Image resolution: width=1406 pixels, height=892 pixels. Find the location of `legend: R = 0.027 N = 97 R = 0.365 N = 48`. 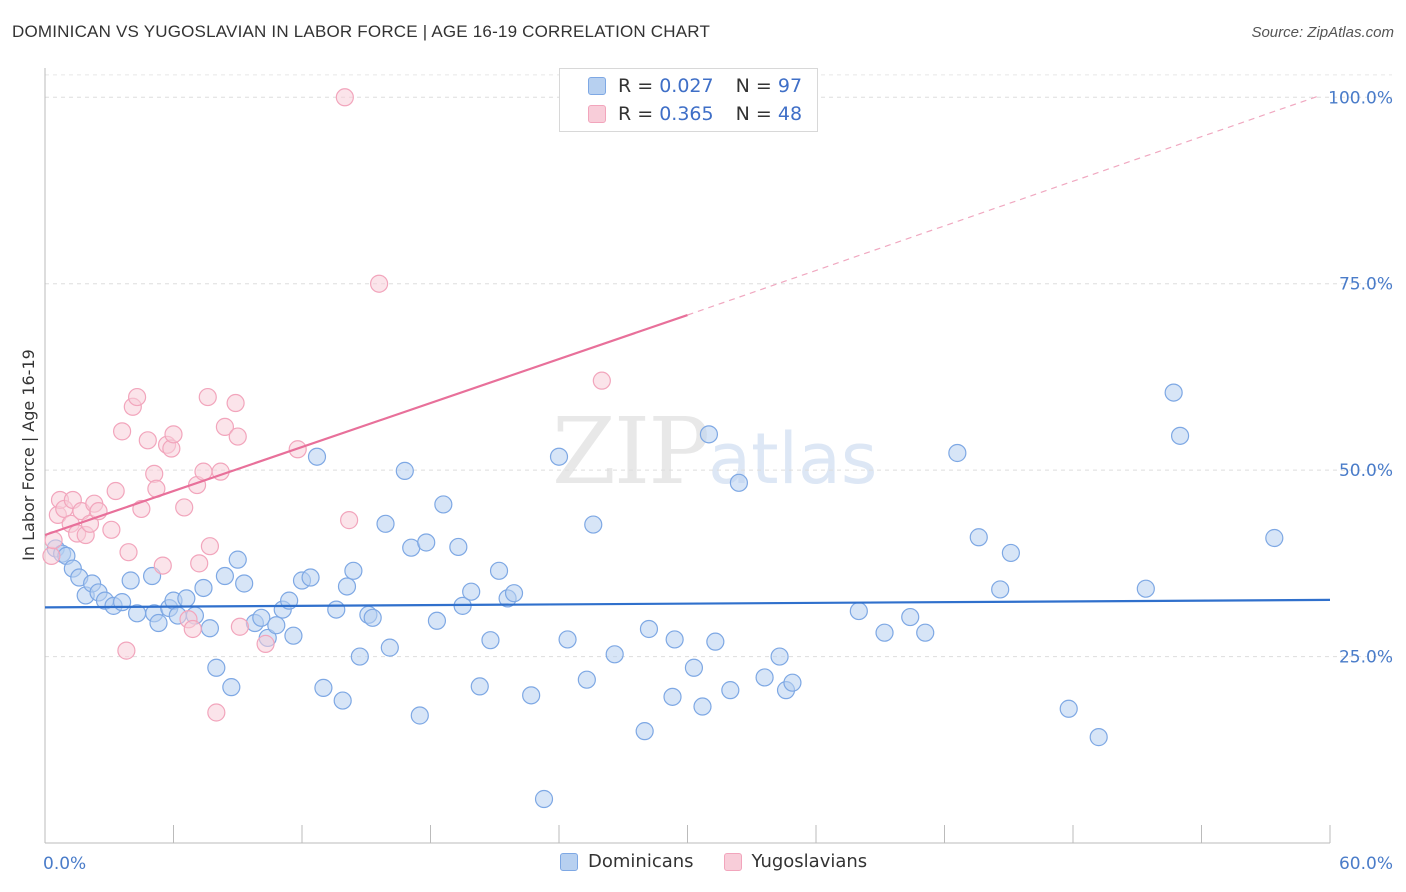

legend: R = 0.027 N = 97 R = 0.365 N = 48 is located at coordinates (688, 100).